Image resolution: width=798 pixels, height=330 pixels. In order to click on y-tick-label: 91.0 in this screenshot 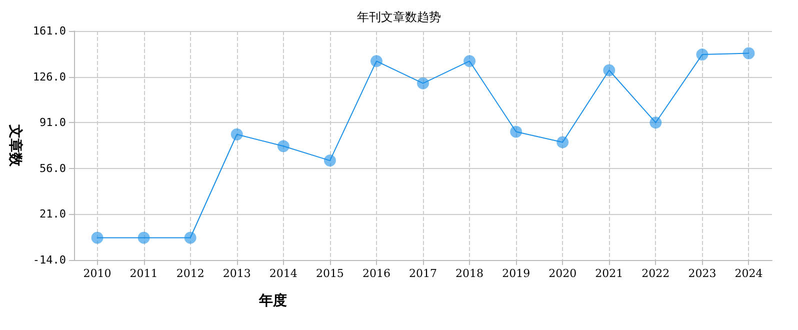, I will do `click(53, 123)`.